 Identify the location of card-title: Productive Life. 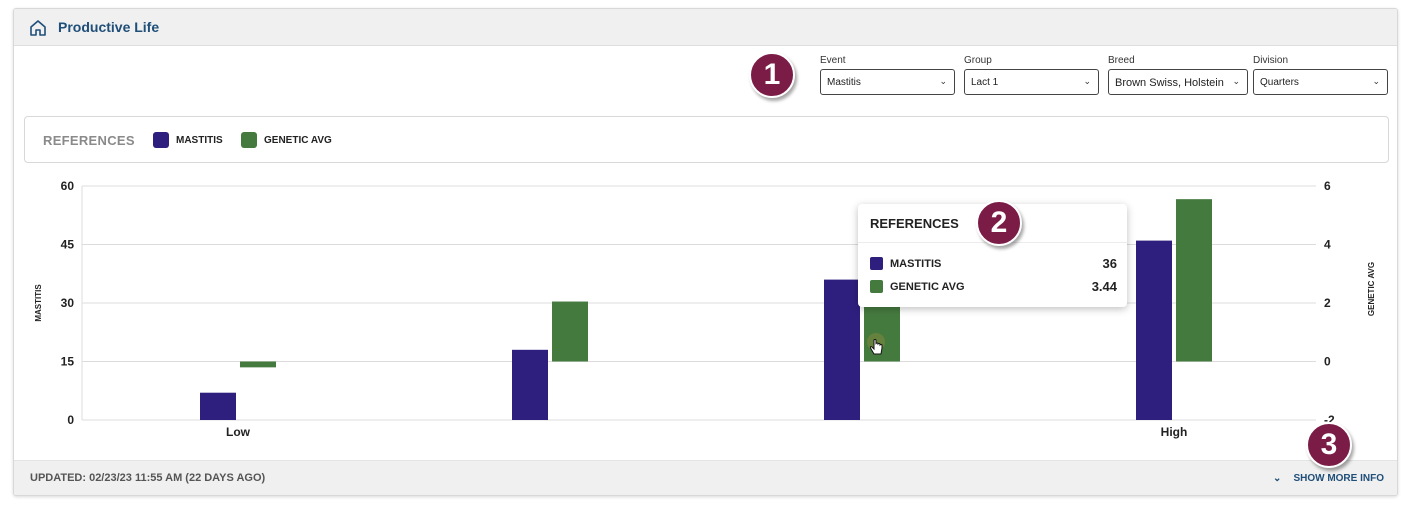
(109, 27).